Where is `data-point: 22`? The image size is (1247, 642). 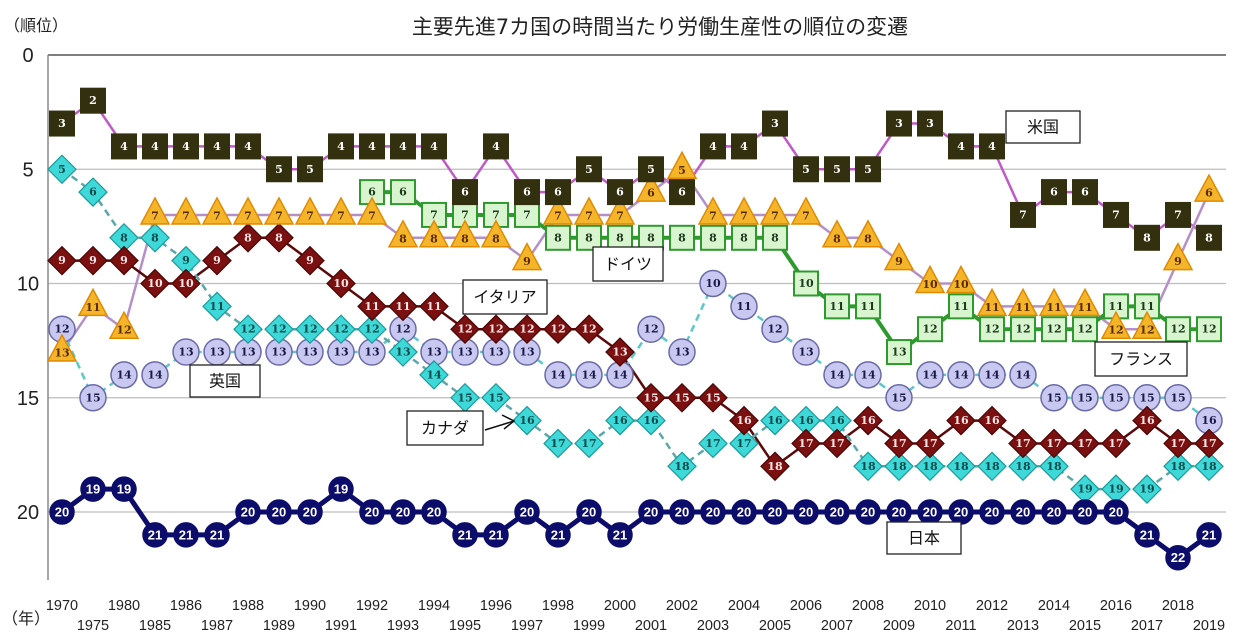
data-point: 22 is located at coordinates (1178, 557).